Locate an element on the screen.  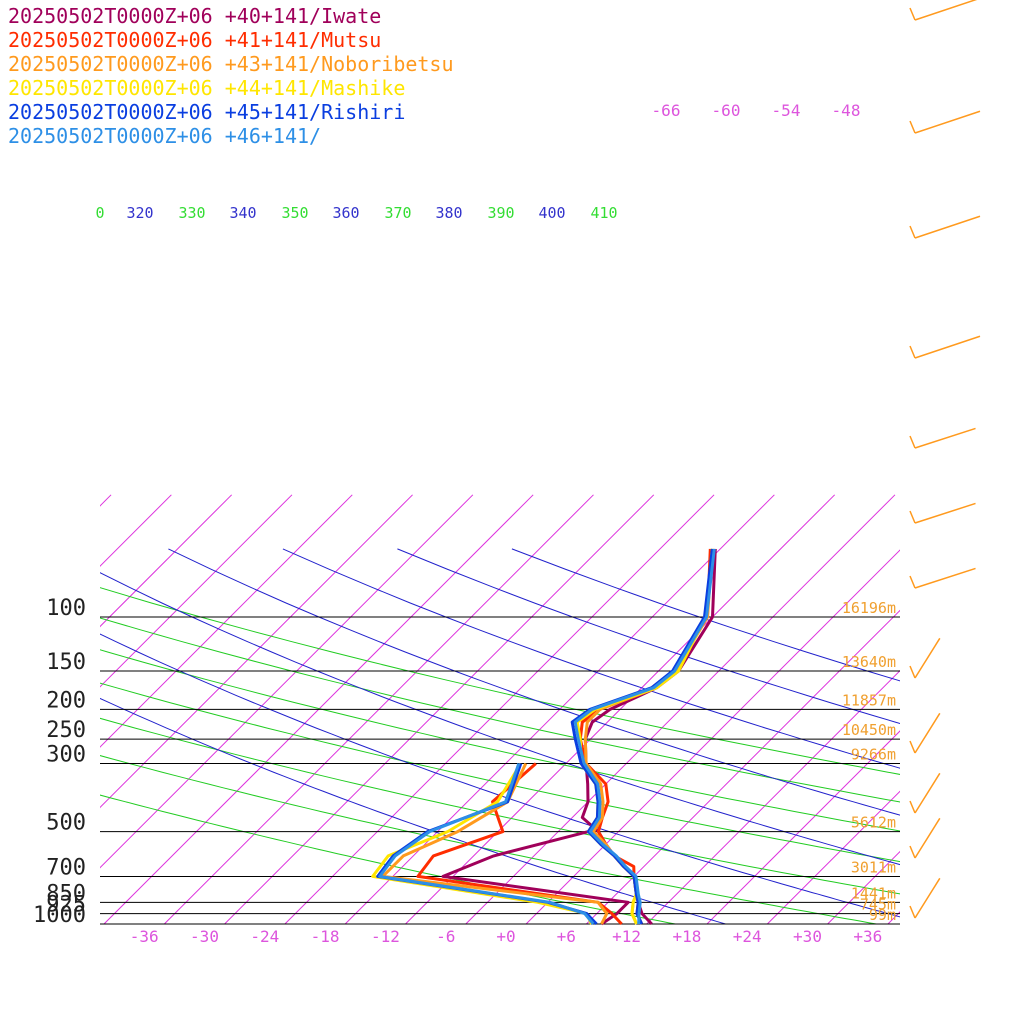
legend-entry: 20250502T0000Z+06 +40+141/Iwate is located at coordinates (195, 16).